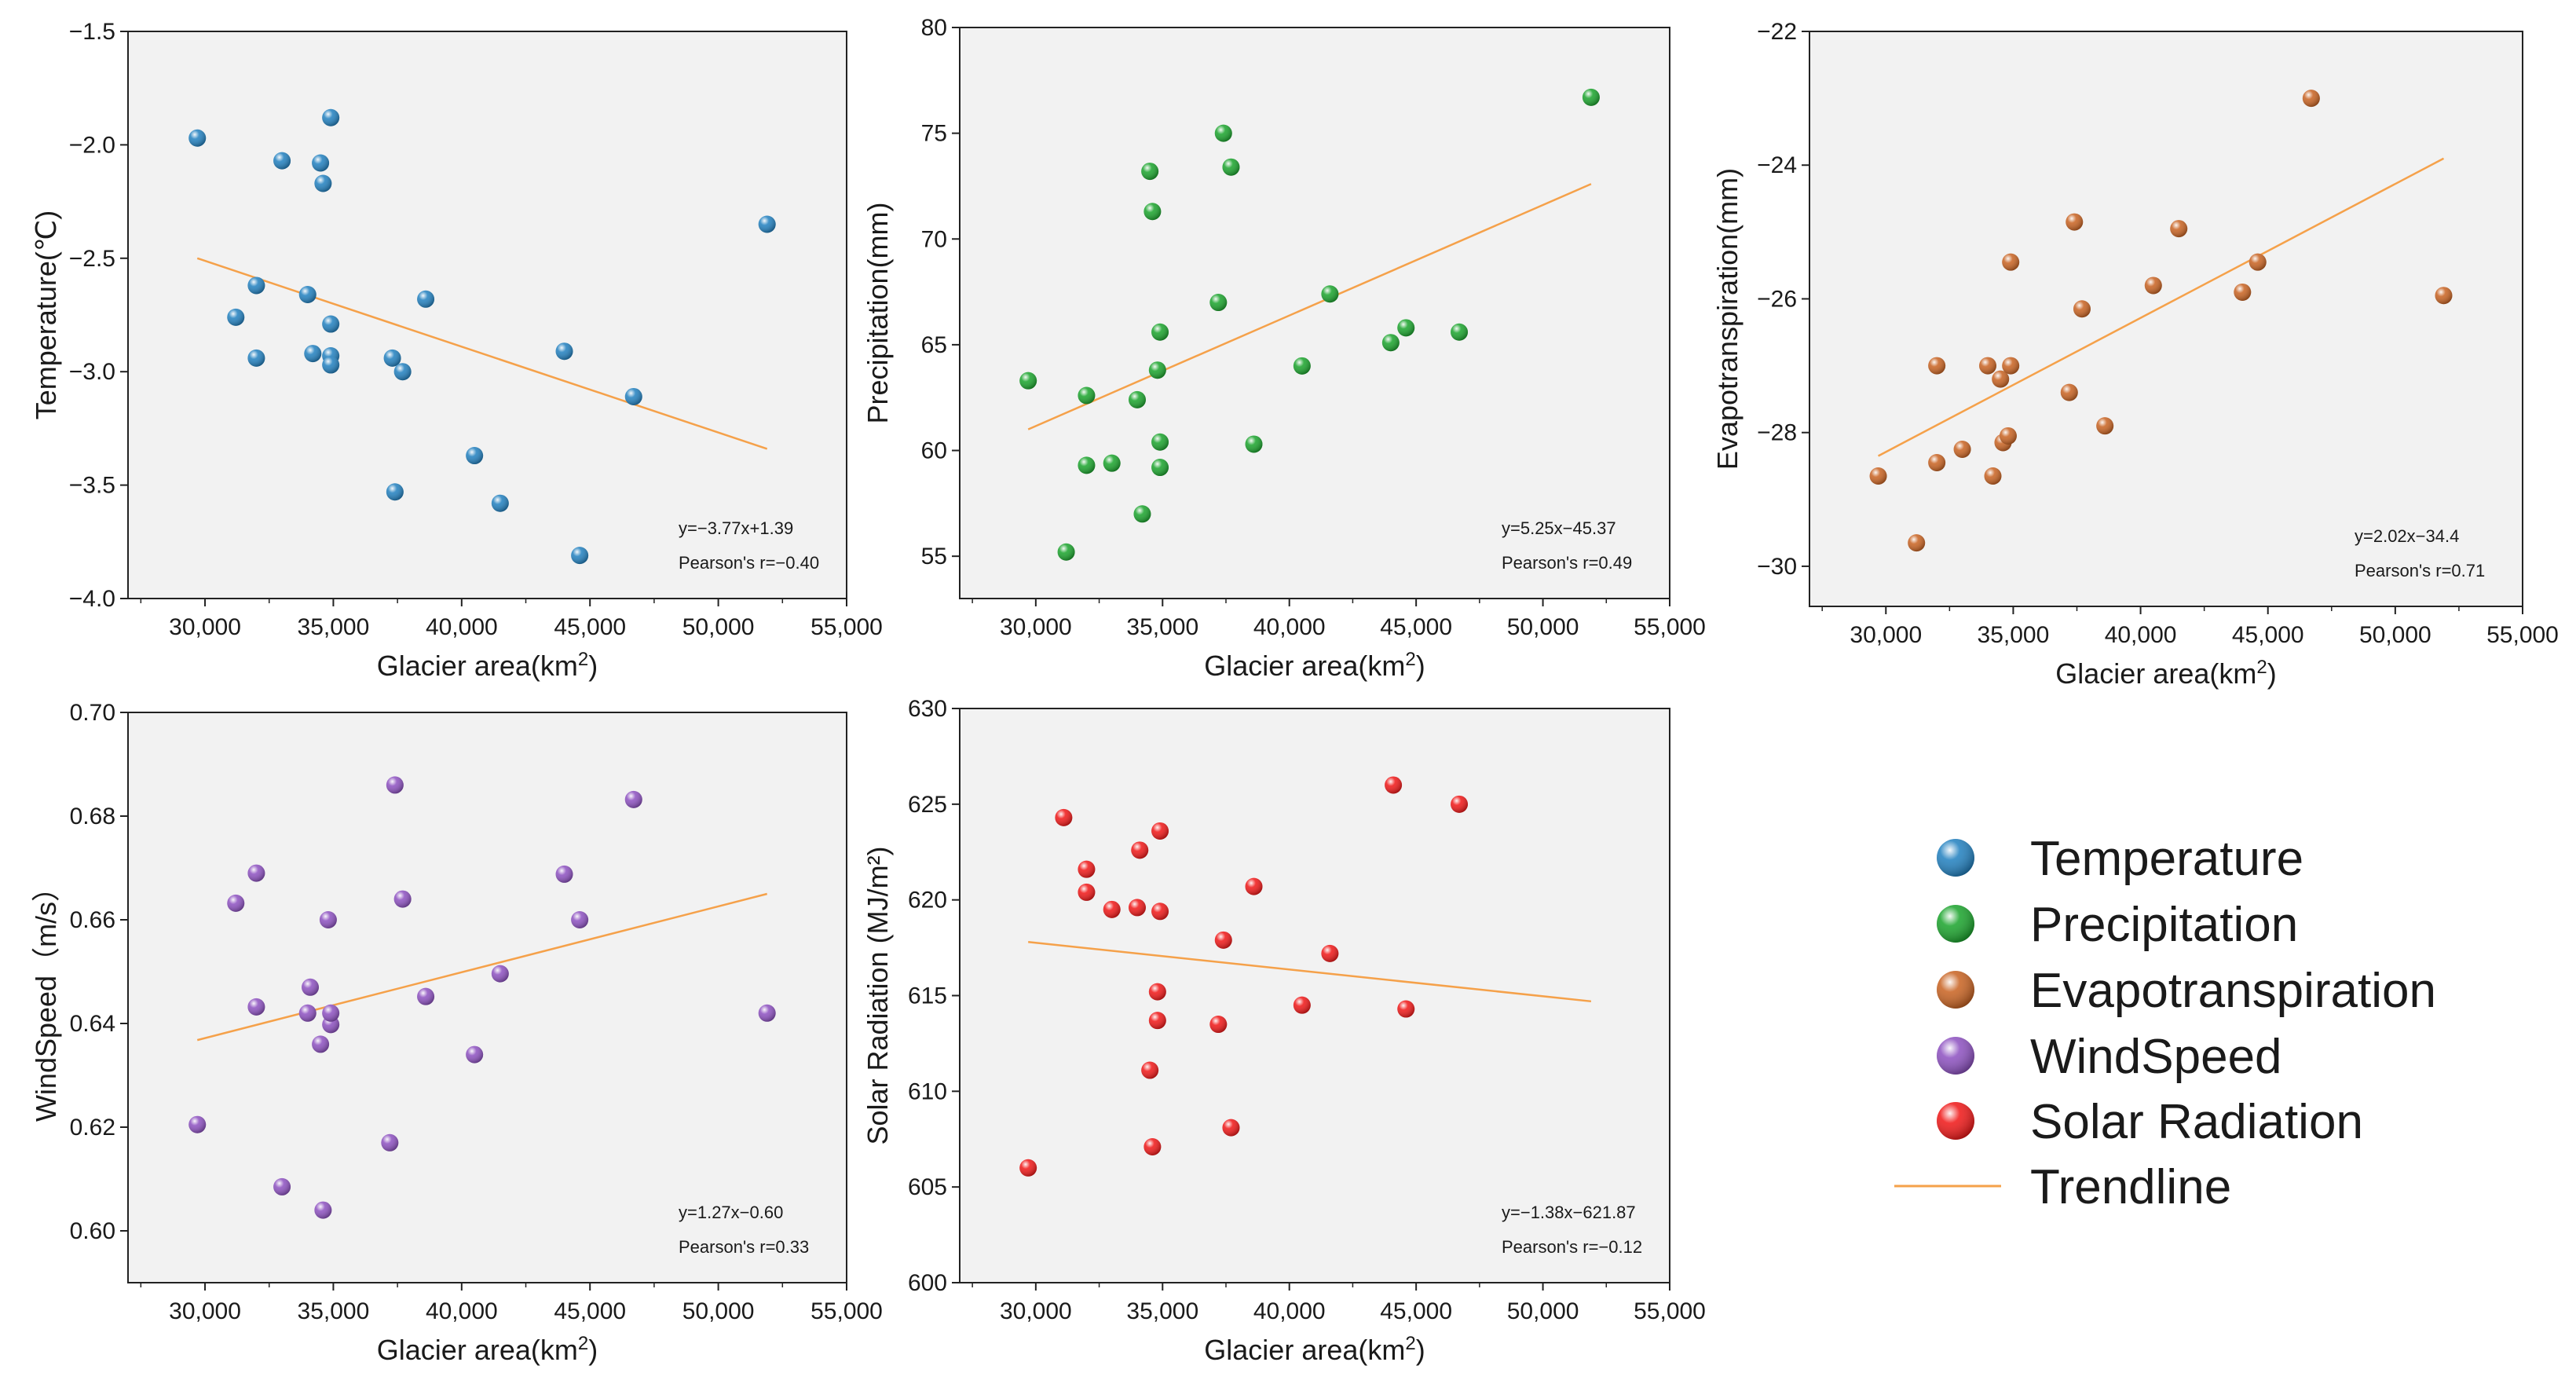  What do you see at coordinates (2110, 1057) in the screenshot?
I see `legend-item-windspeed: WindSpeed` at bounding box center [2110, 1057].